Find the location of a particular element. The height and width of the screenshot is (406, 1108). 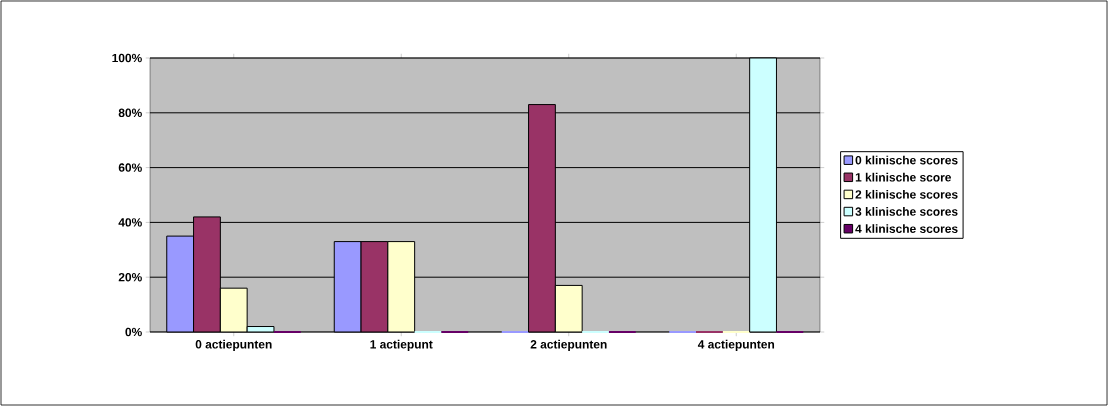

y-tick-label: 100% is located at coordinates (127, 58).